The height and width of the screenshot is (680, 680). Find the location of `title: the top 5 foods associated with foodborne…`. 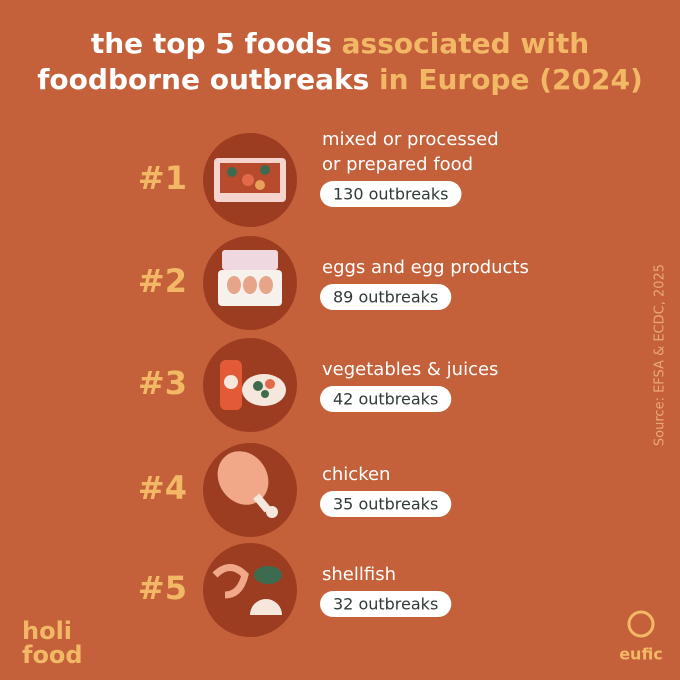

title: the top 5 foods associated with foodborne… is located at coordinates (339, 61).